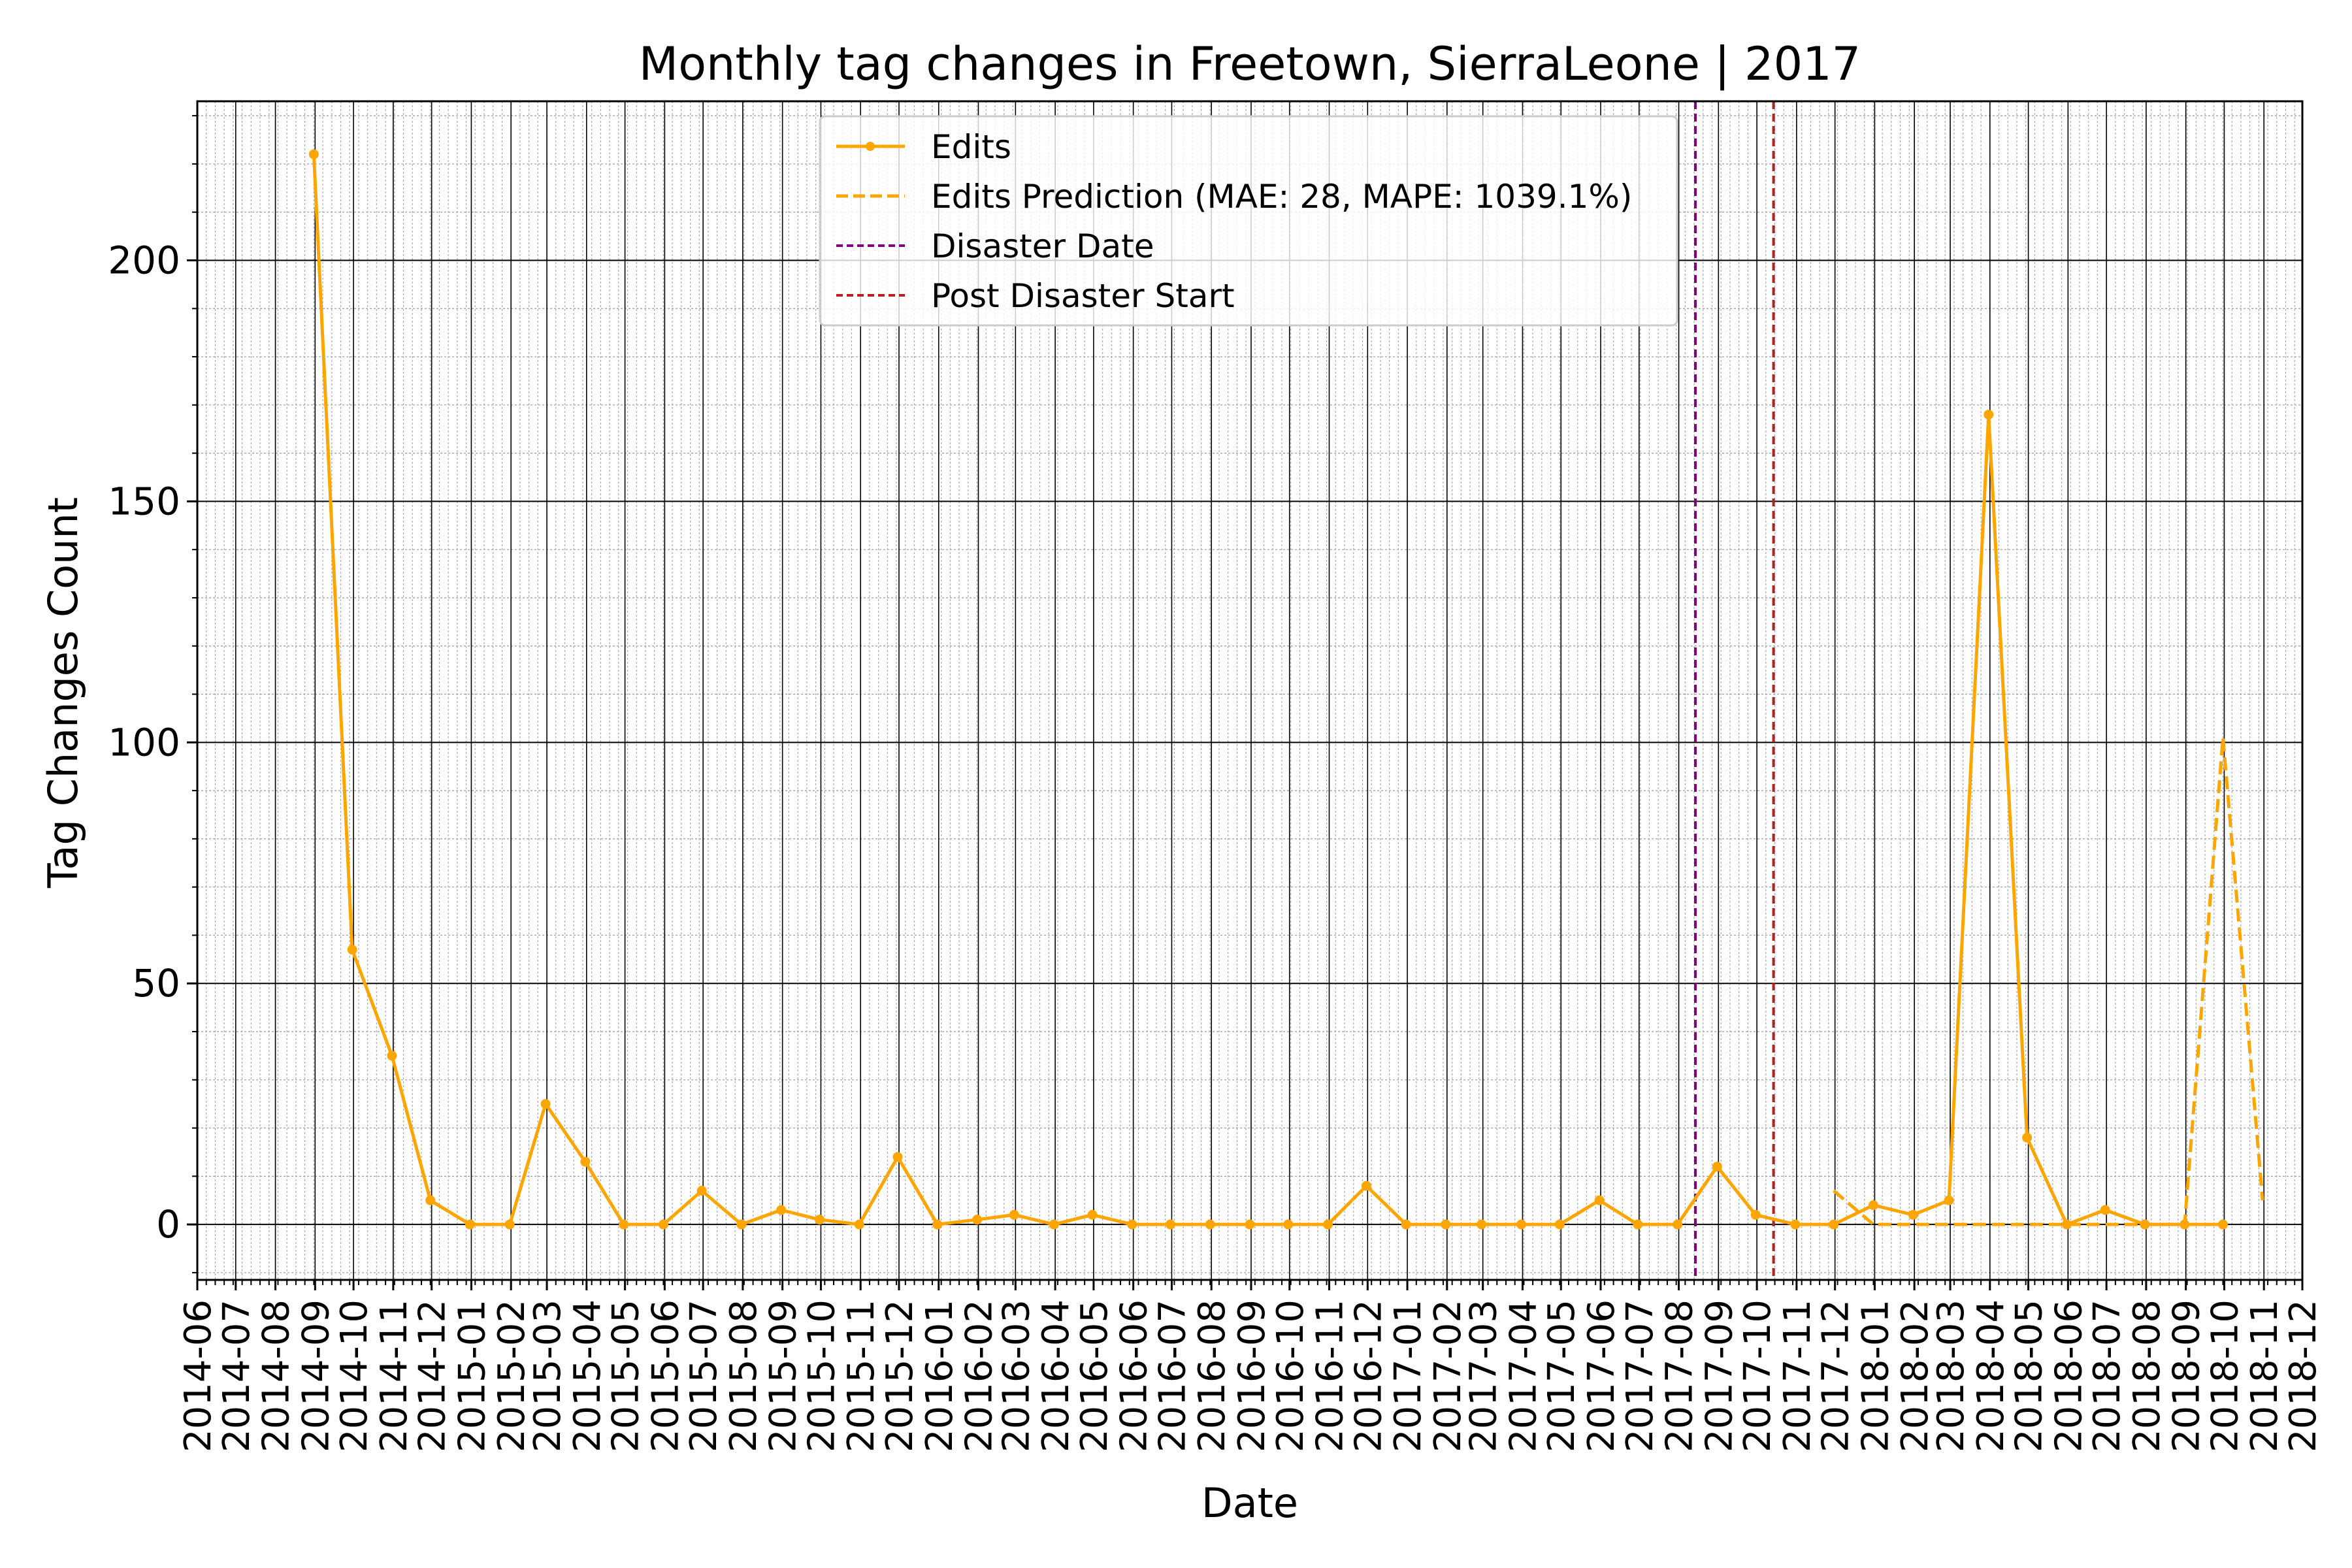 The image size is (2352, 1568). Describe the element at coordinates (1640, 1375) in the screenshot. I see `x-tick-label: 2017-07` at that location.